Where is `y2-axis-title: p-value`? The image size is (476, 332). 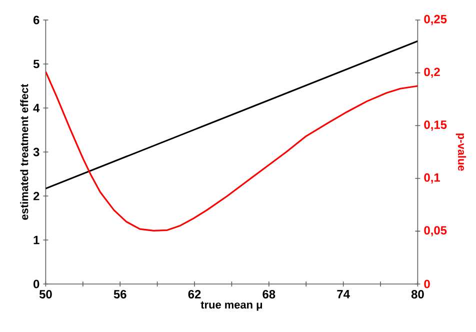
y2-axis-title: p-value is located at coordinates (461, 152).